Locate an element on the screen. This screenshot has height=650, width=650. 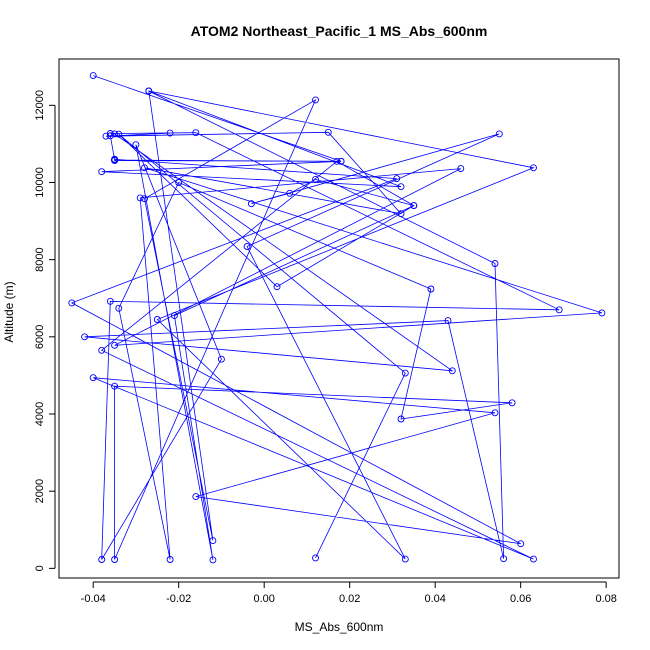
x-tick-label-4: 0.04 is located at coordinates (434, 599).